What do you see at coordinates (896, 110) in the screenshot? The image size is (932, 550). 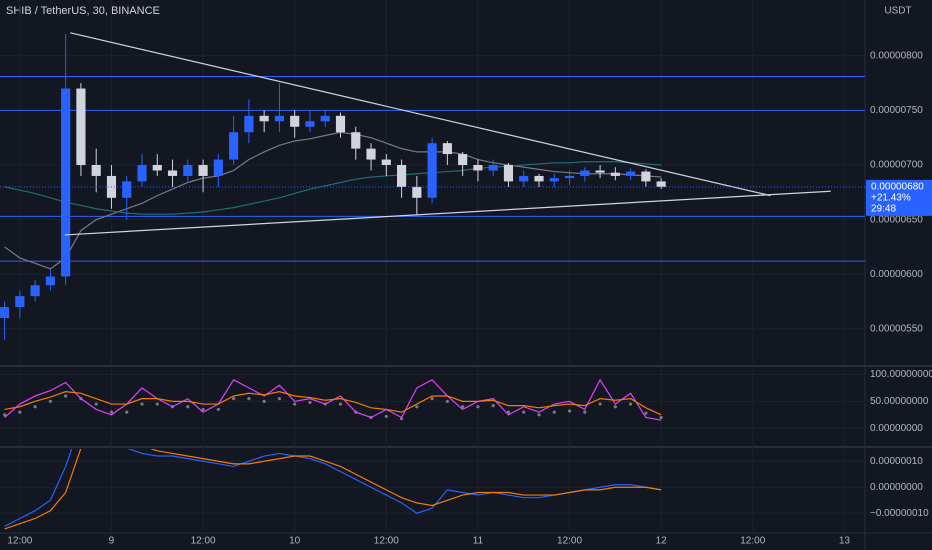 I see `y-tick-label: 0.00000750` at bounding box center [896, 110].